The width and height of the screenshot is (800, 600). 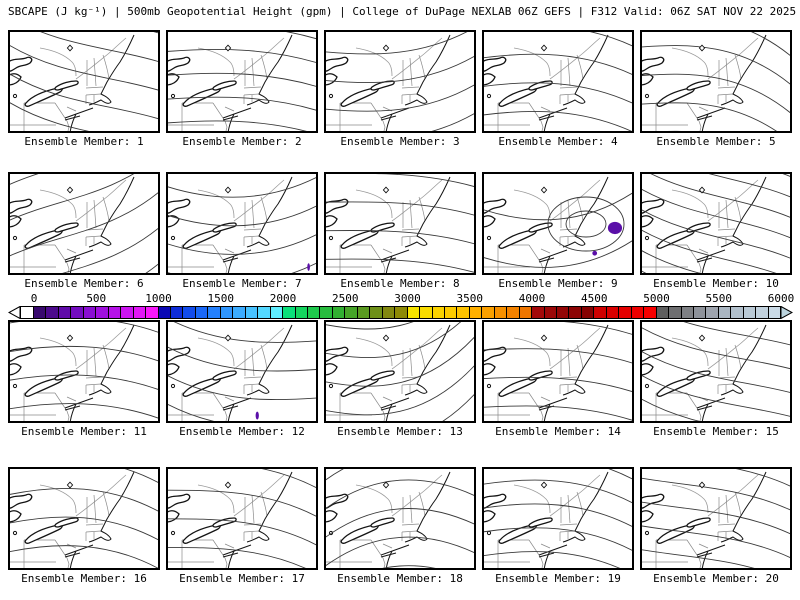 I want to click on ensemble-panel: Ensemble Member: 2, so click(x=242, y=89).